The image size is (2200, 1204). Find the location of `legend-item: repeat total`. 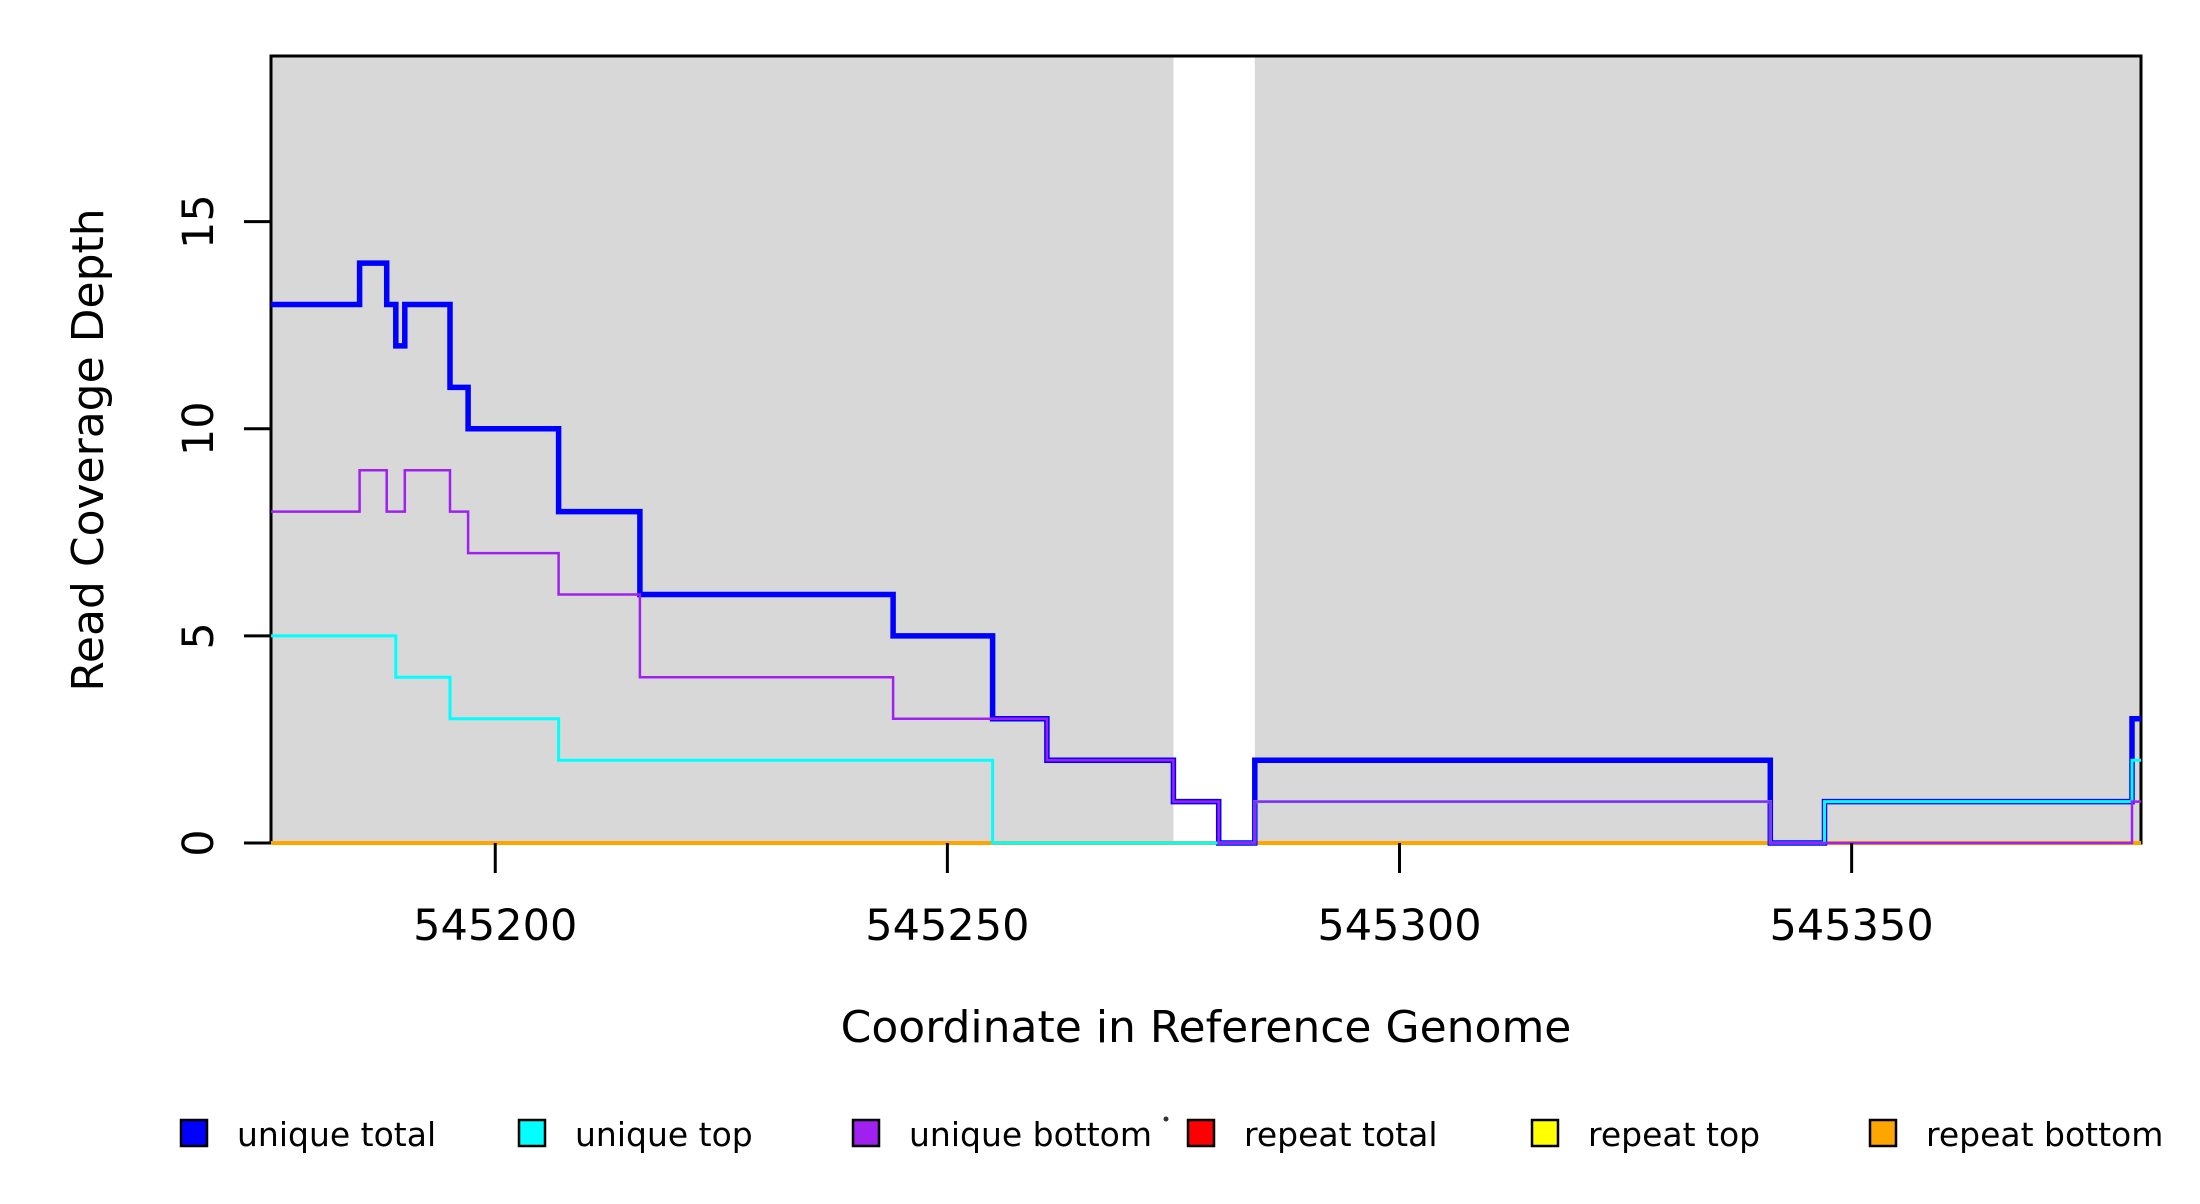

legend-item: repeat total is located at coordinates (1312, 1134).